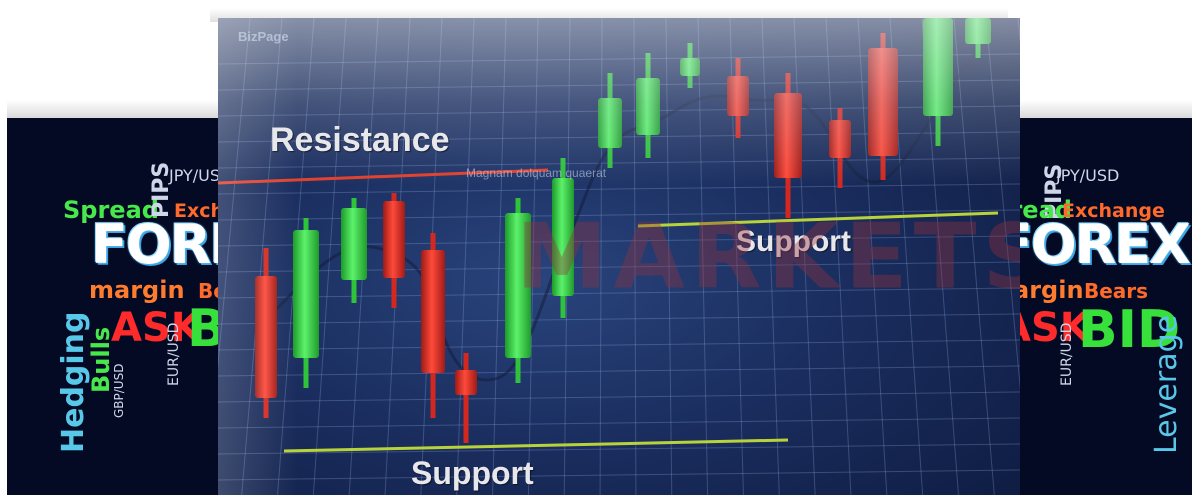 The image size is (1194, 495). What do you see at coordinates (258, 256) in the screenshot?
I see `left-fade` at bounding box center [258, 256].